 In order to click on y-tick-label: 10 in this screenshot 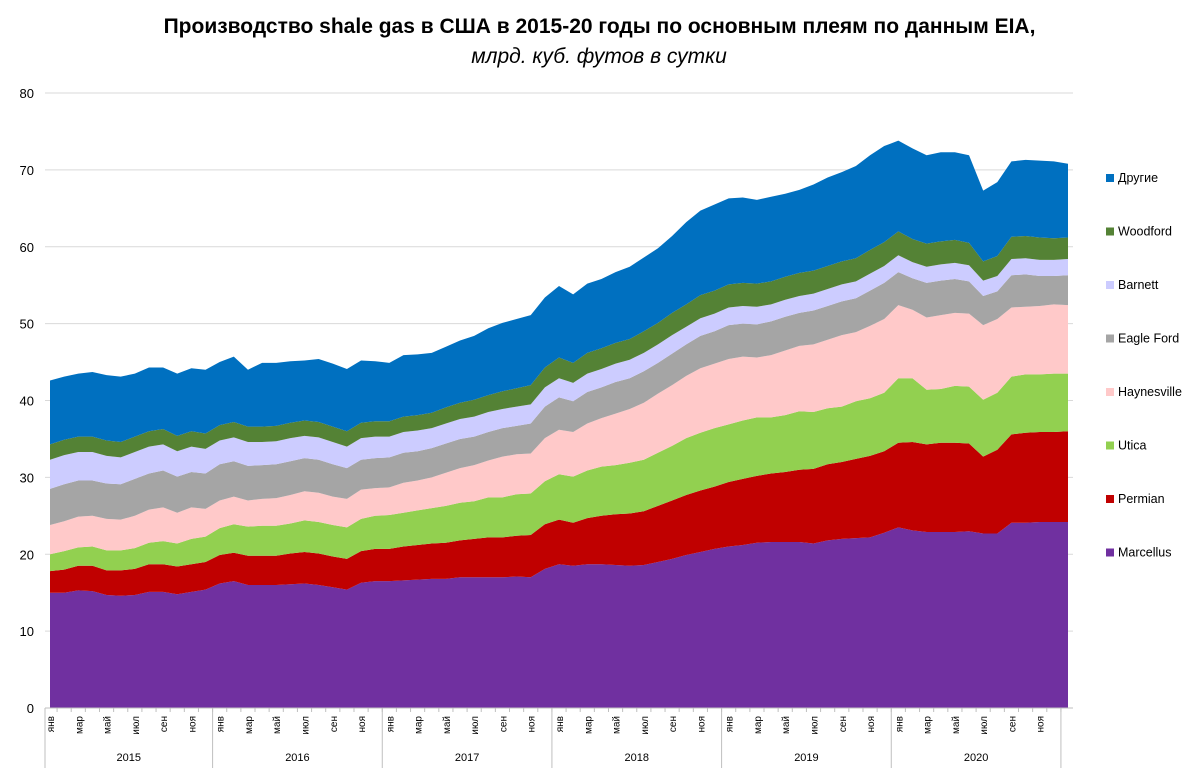, I will do `click(27, 631)`.